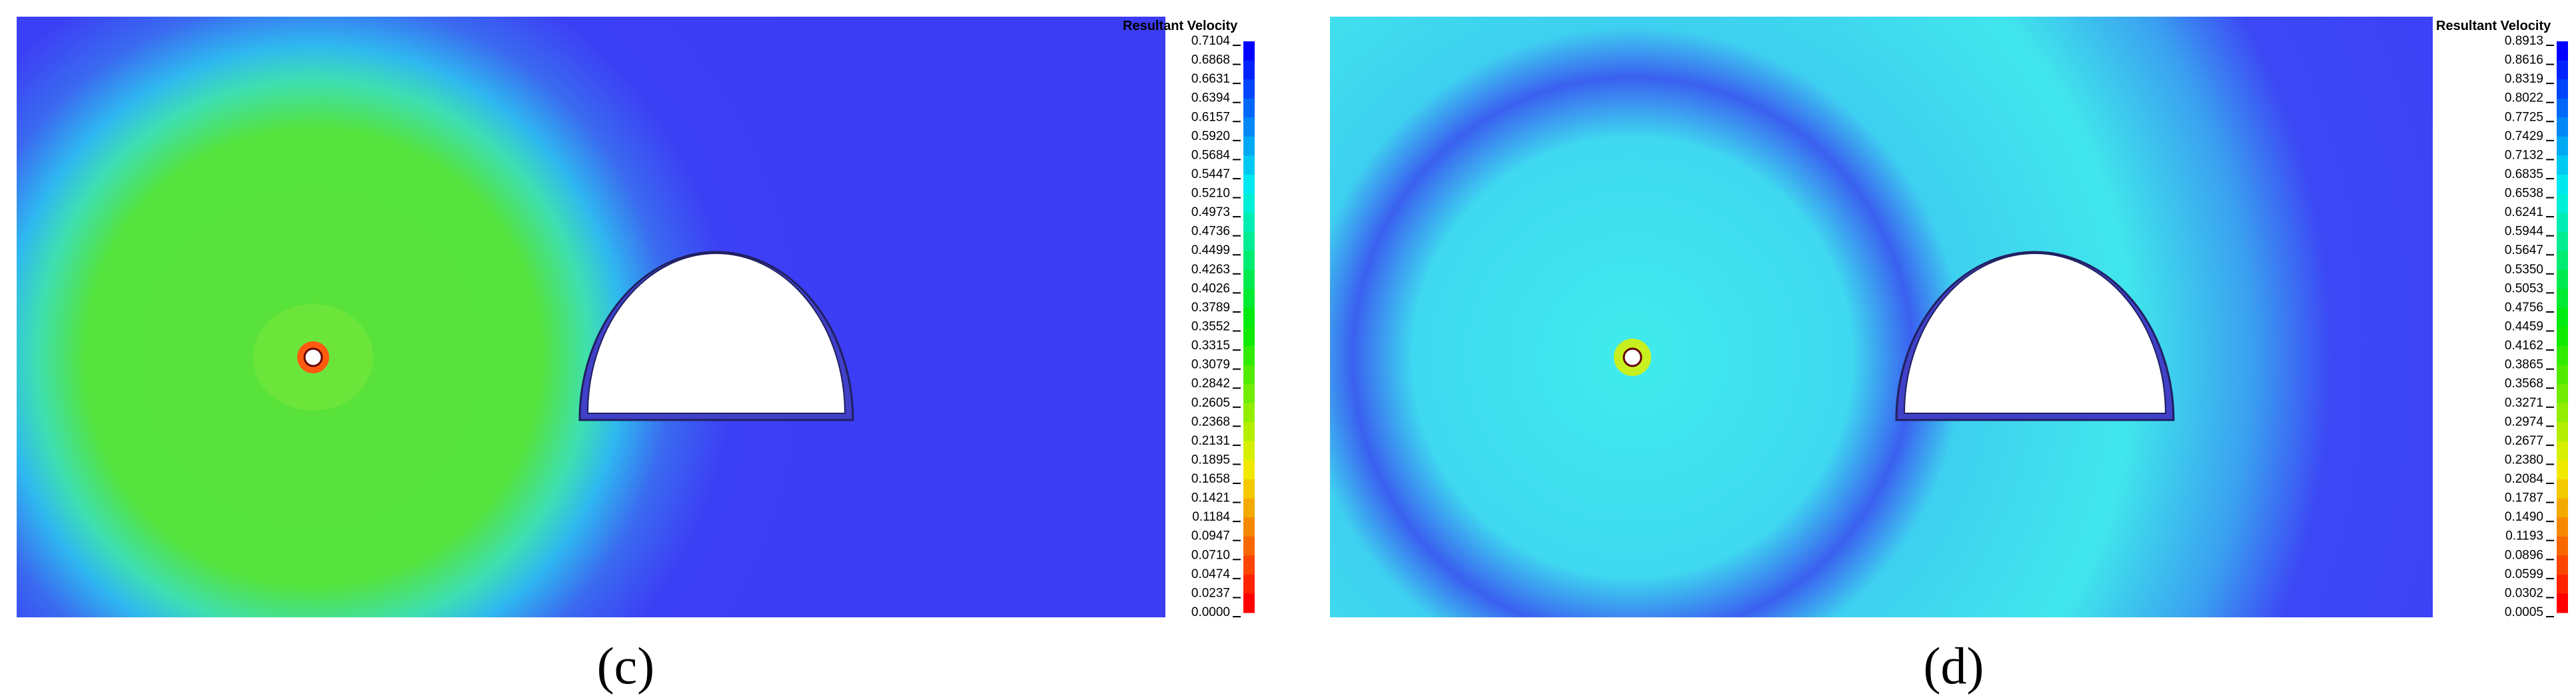  I want to click on colorbar-tick-label: 0.4736, so click(1210, 232).